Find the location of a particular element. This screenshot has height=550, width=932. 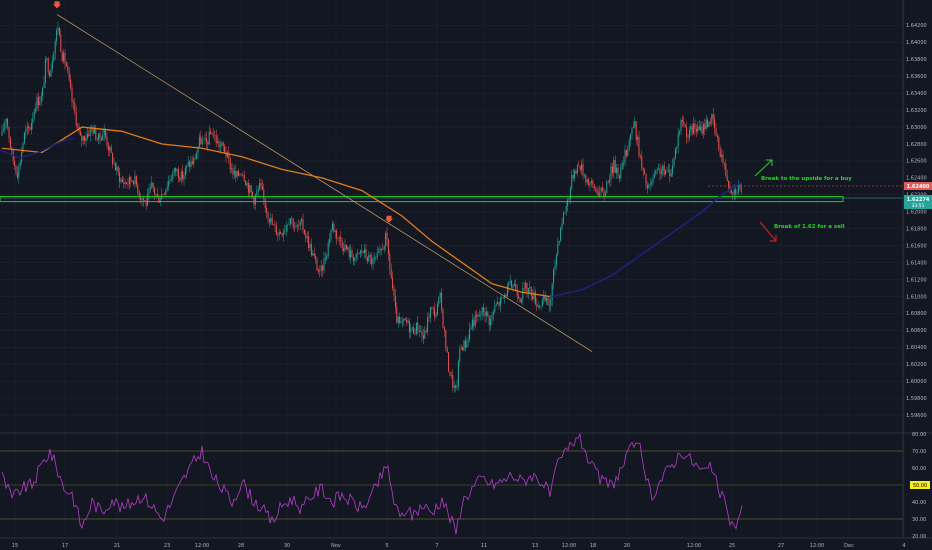

x-tick-label: 30 is located at coordinates (287, 546).